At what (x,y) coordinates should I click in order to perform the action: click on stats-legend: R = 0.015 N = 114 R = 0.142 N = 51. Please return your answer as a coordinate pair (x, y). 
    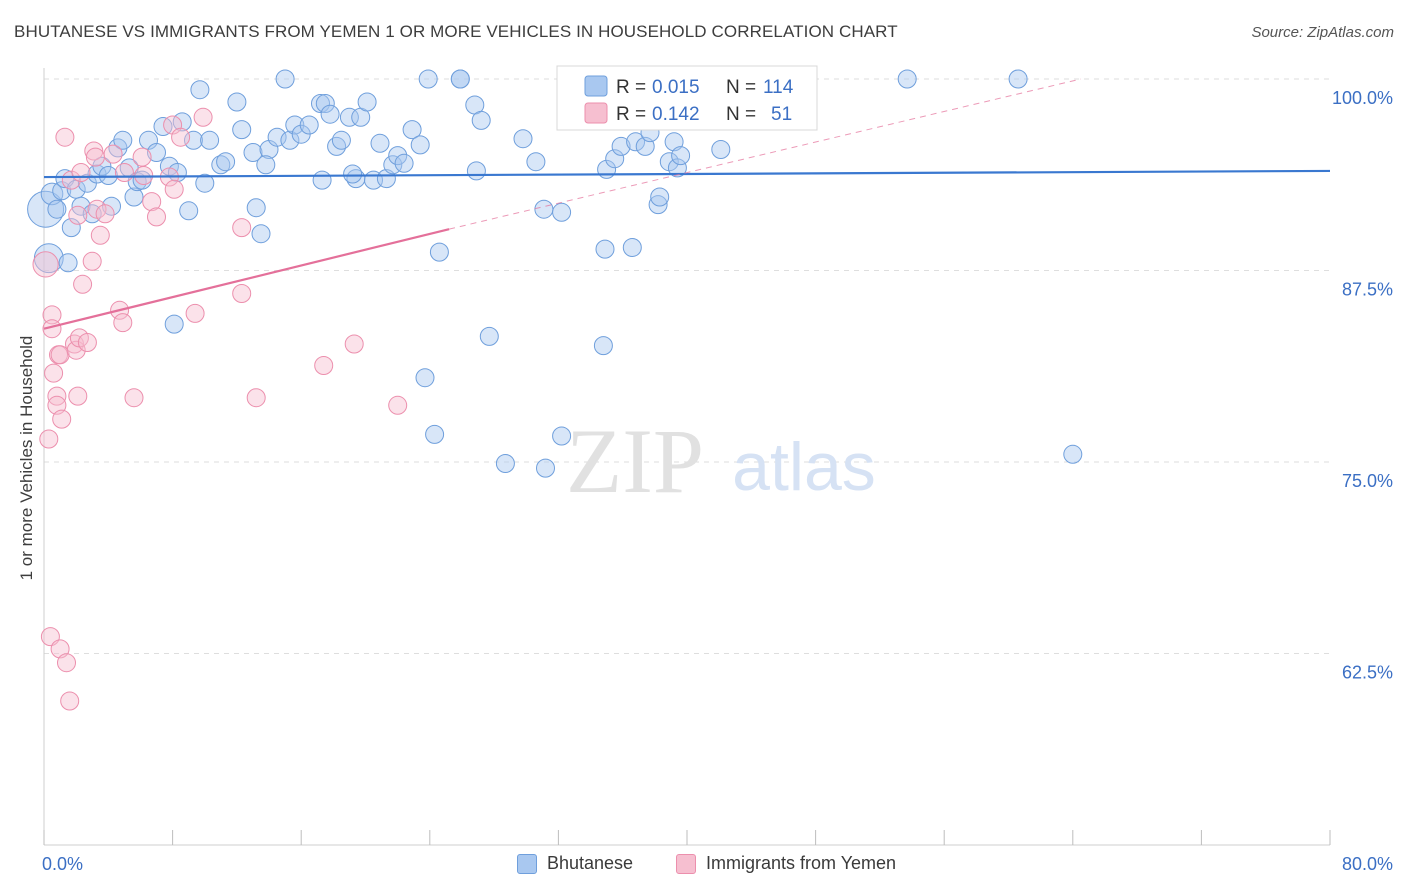
    Looking at the image, I should click on (687, 98).